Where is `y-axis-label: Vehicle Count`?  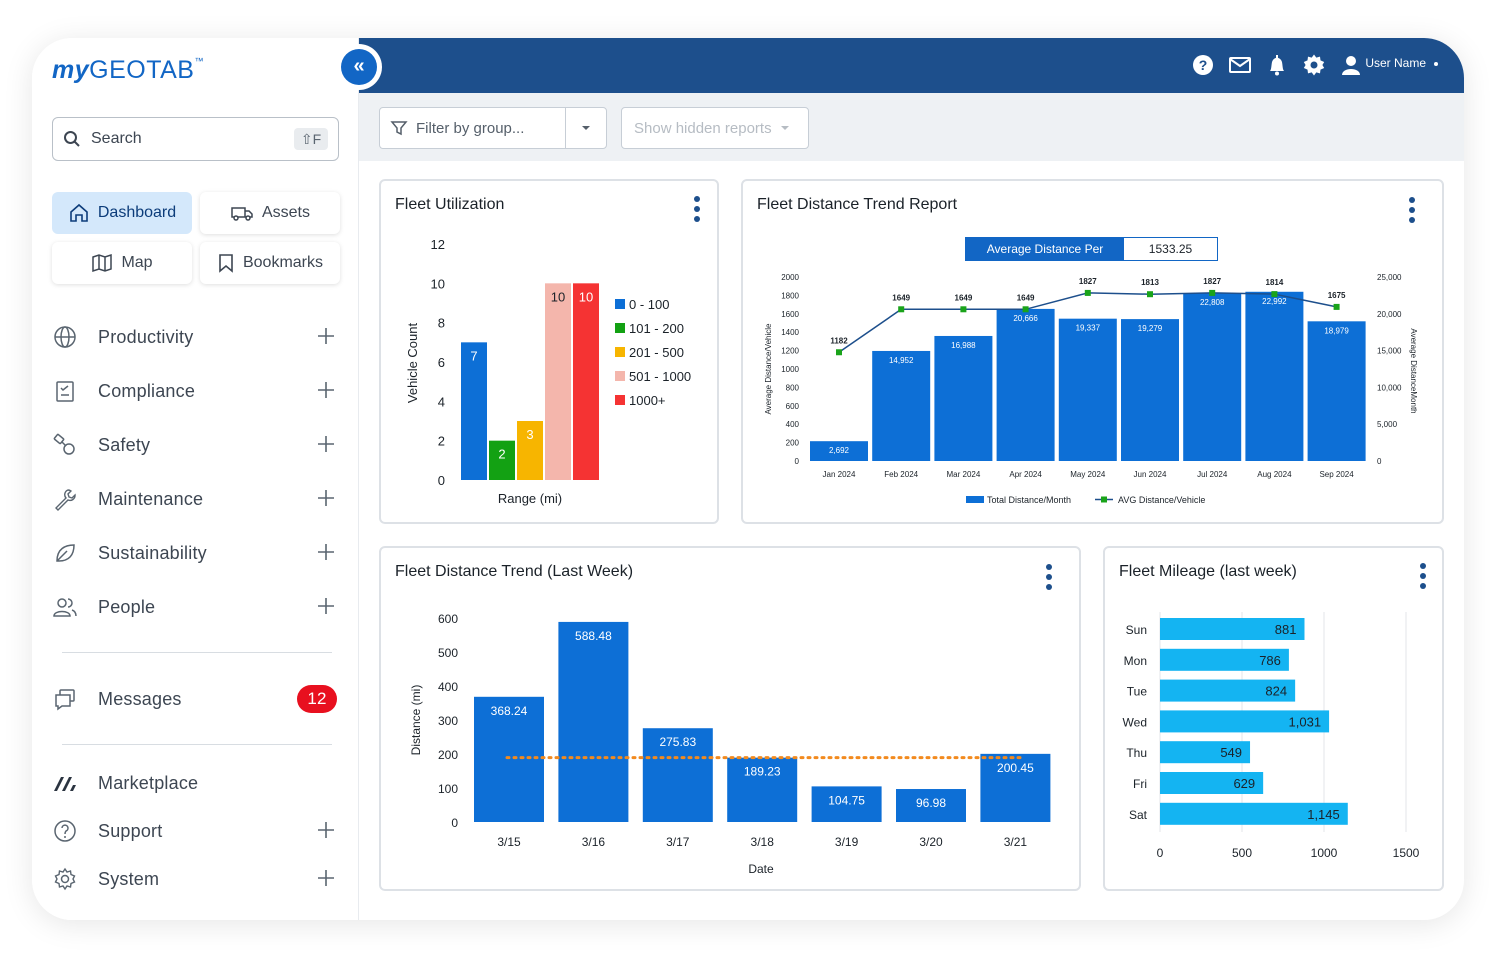
y-axis-label: Vehicle Count is located at coordinates (412, 363).